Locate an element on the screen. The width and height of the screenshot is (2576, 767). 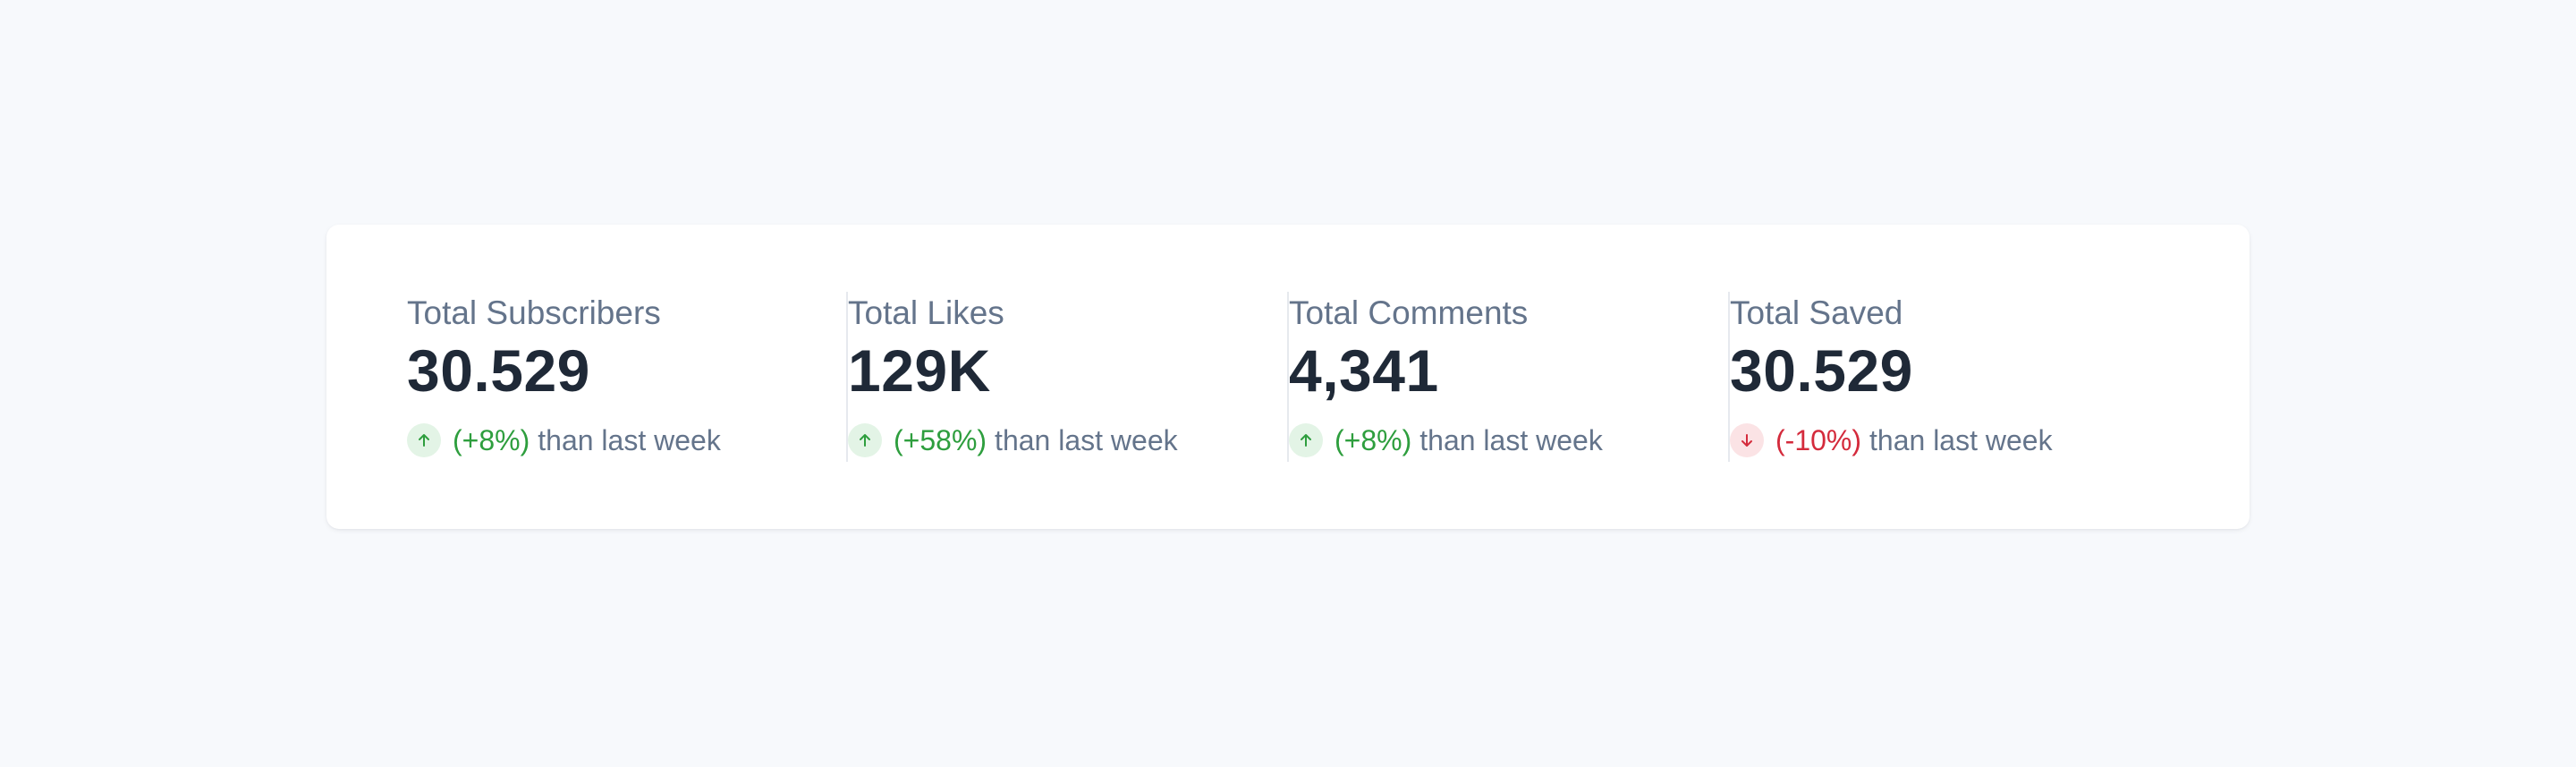
change-percent: (+58%) is located at coordinates (940, 440).